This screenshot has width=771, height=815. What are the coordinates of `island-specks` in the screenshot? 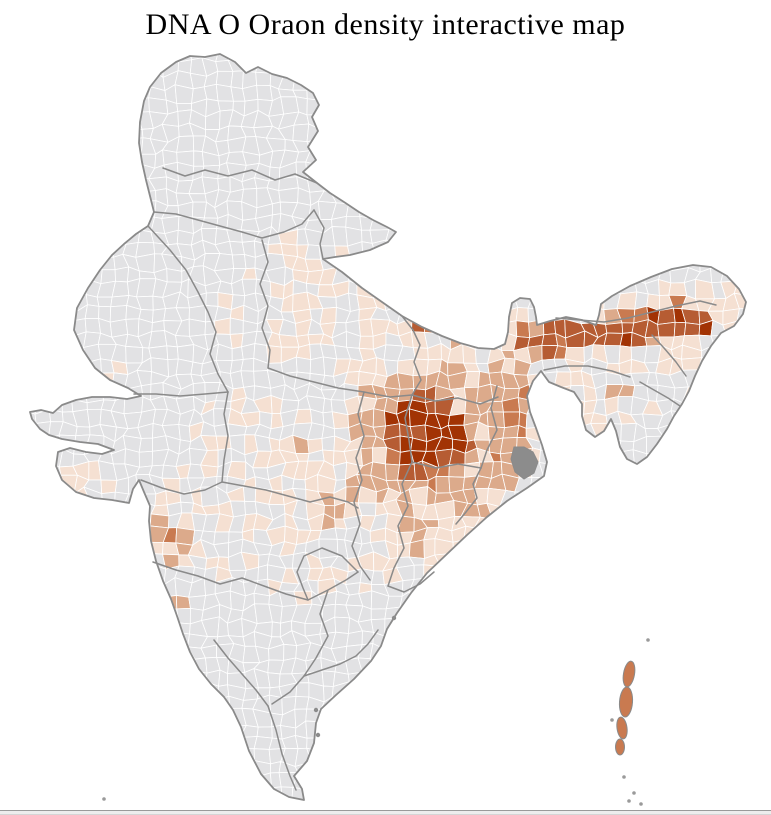 It's located at (376, 722).